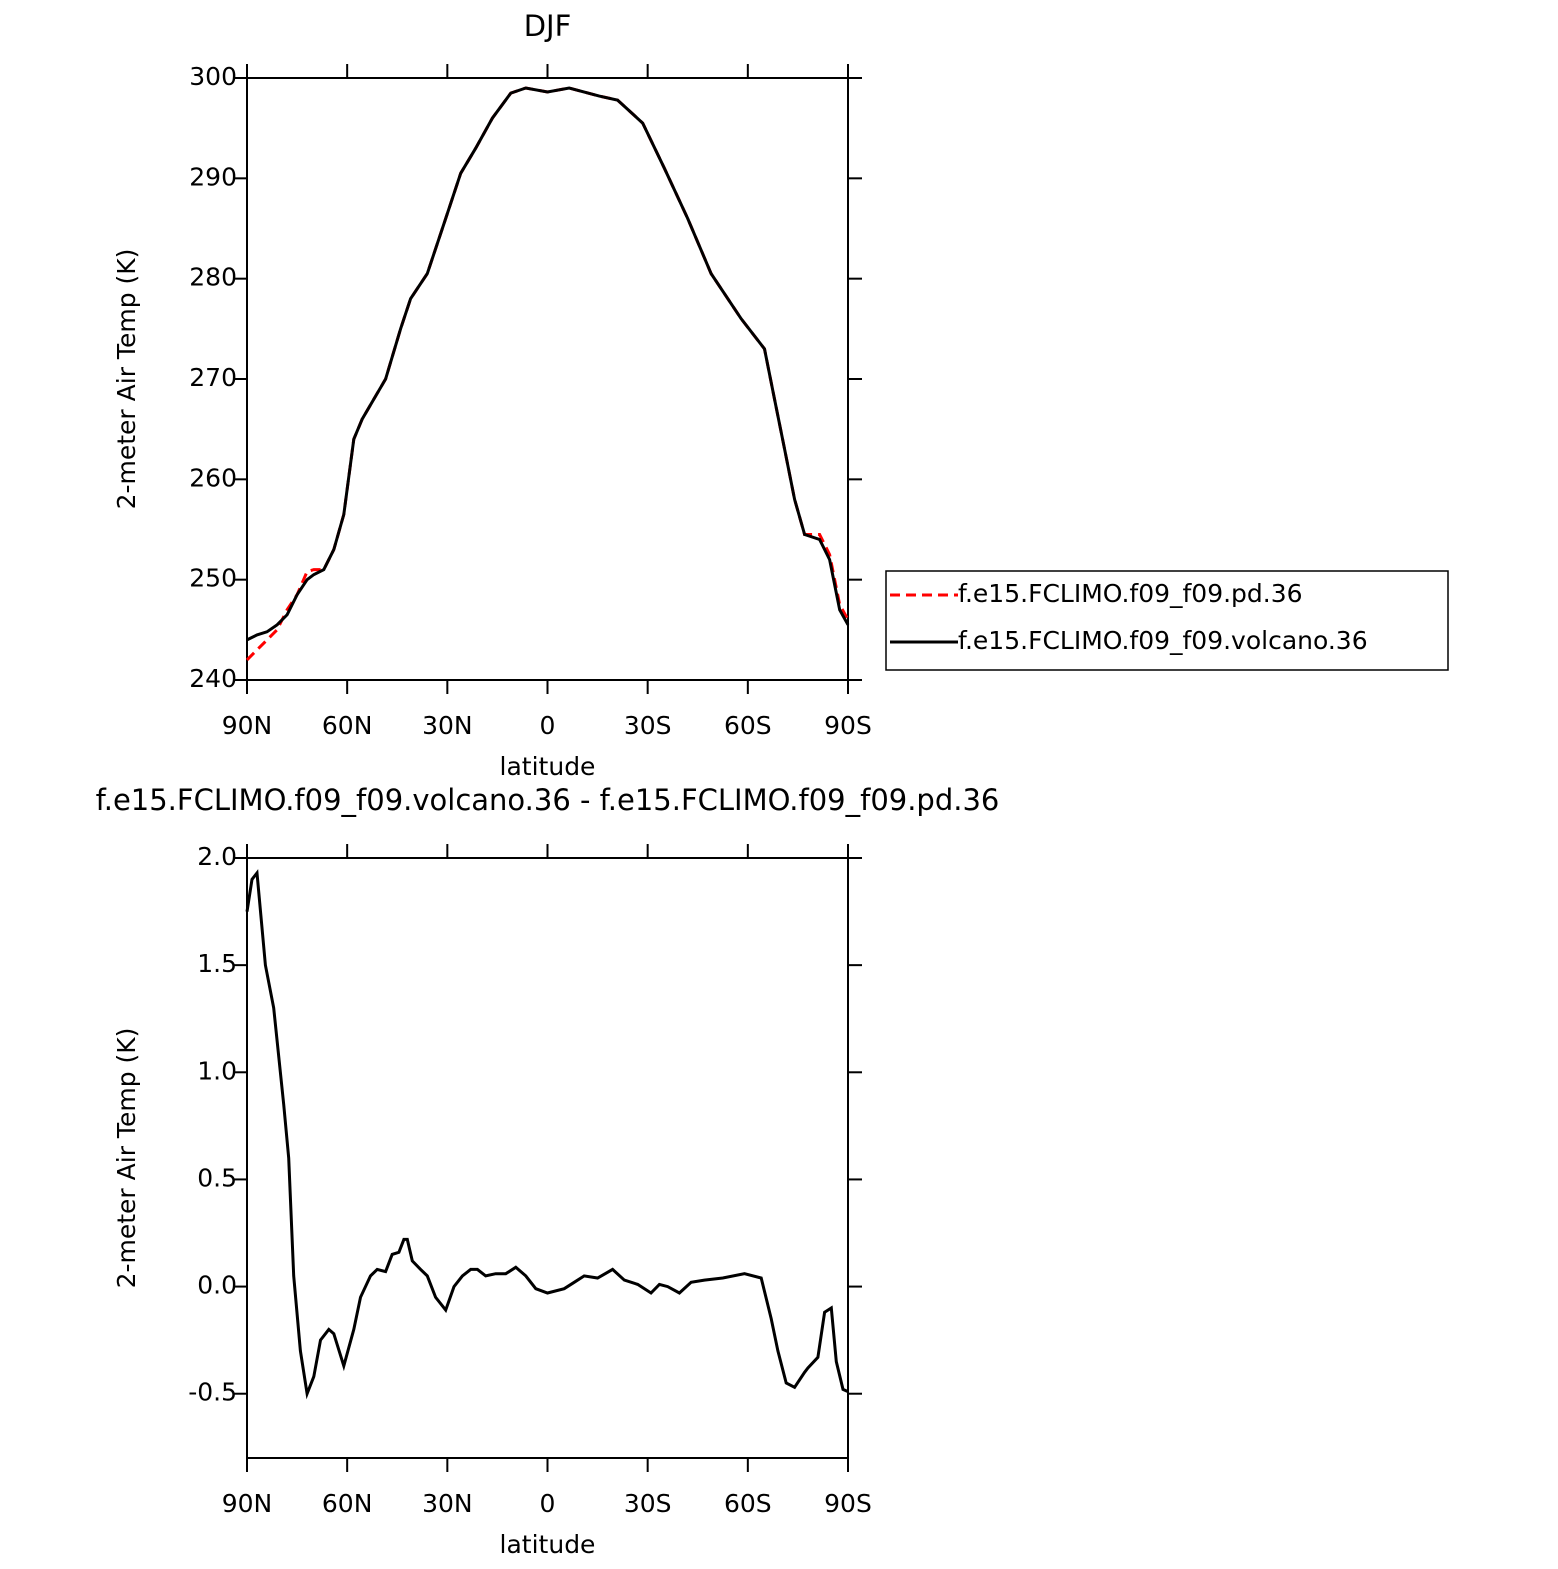 The image size is (1558, 1569). What do you see at coordinates (1130, 593) in the screenshot?
I see `legend-label: f.e15.FCLIMO.f09_f09.pd.36` at bounding box center [1130, 593].